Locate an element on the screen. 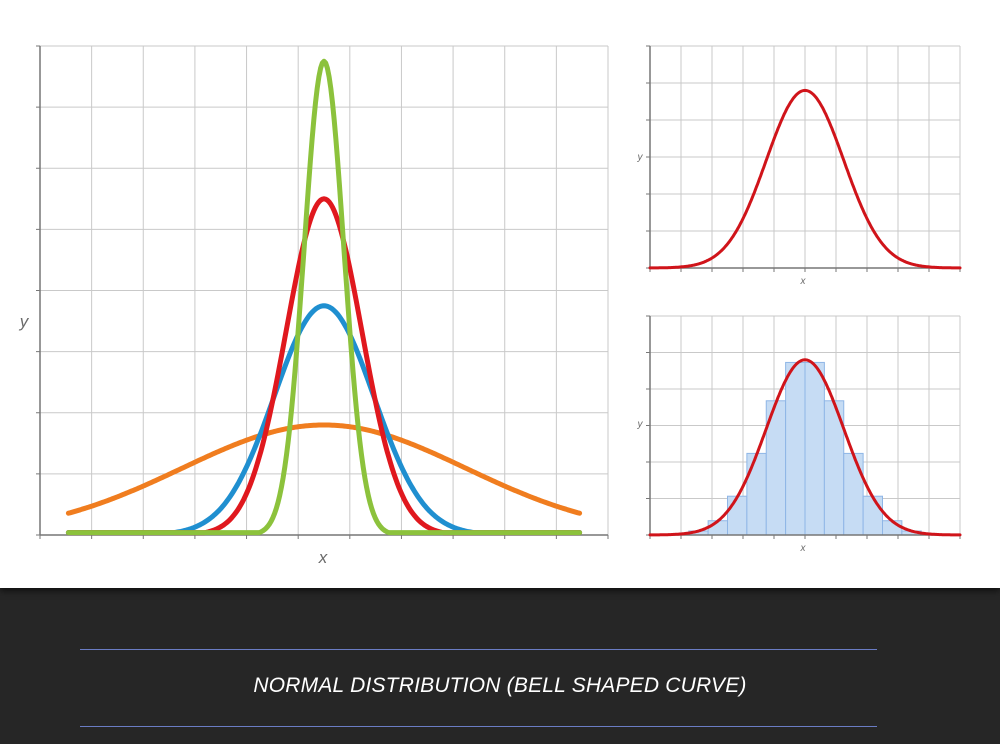 This screenshot has height=744, width=1000. bottom-right-chart: xy is located at coordinates (799, 434).